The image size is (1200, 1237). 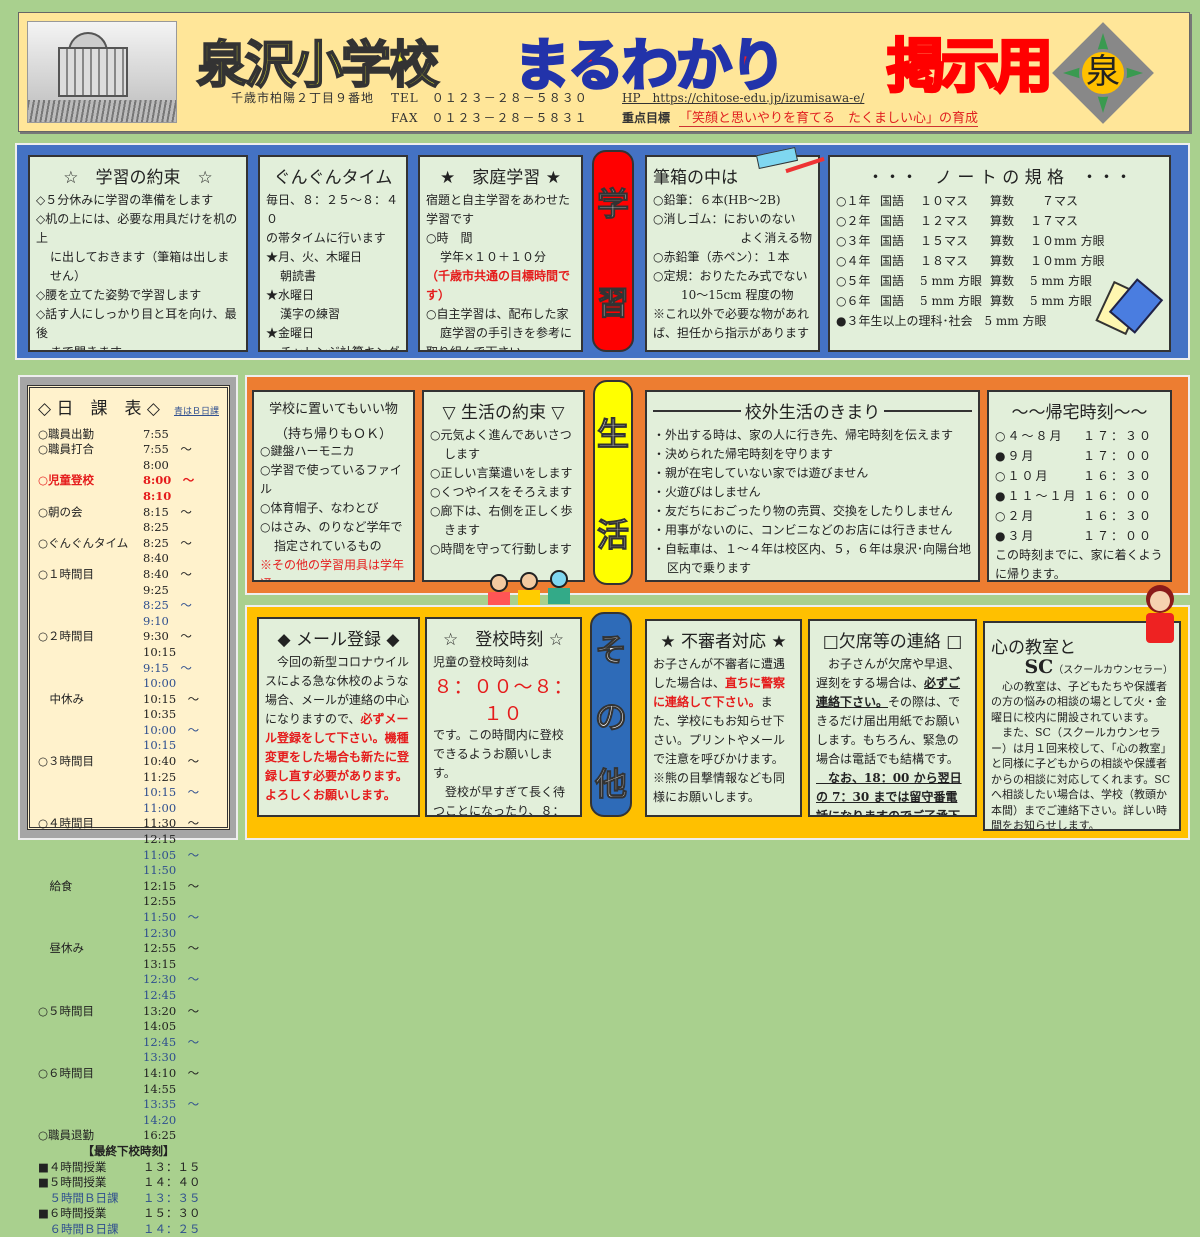 I want to click on kitaku-month: ●９月, so click(x=1015, y=456).